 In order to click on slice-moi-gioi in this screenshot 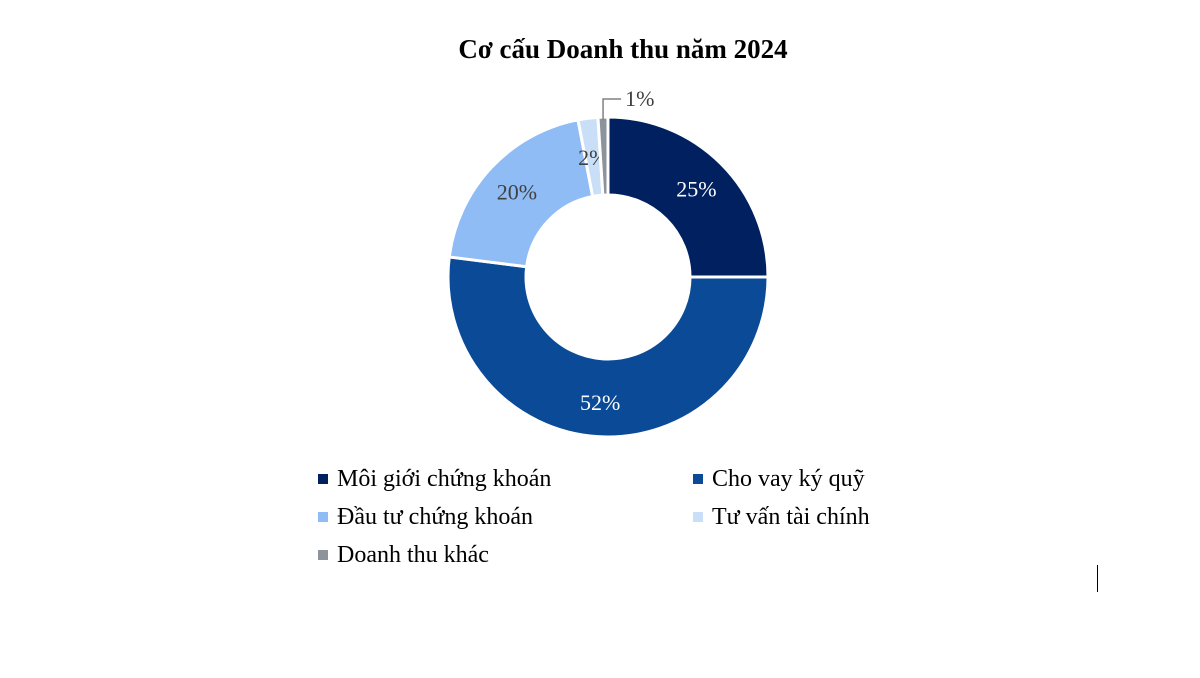, I will do `click(688, 197)`.